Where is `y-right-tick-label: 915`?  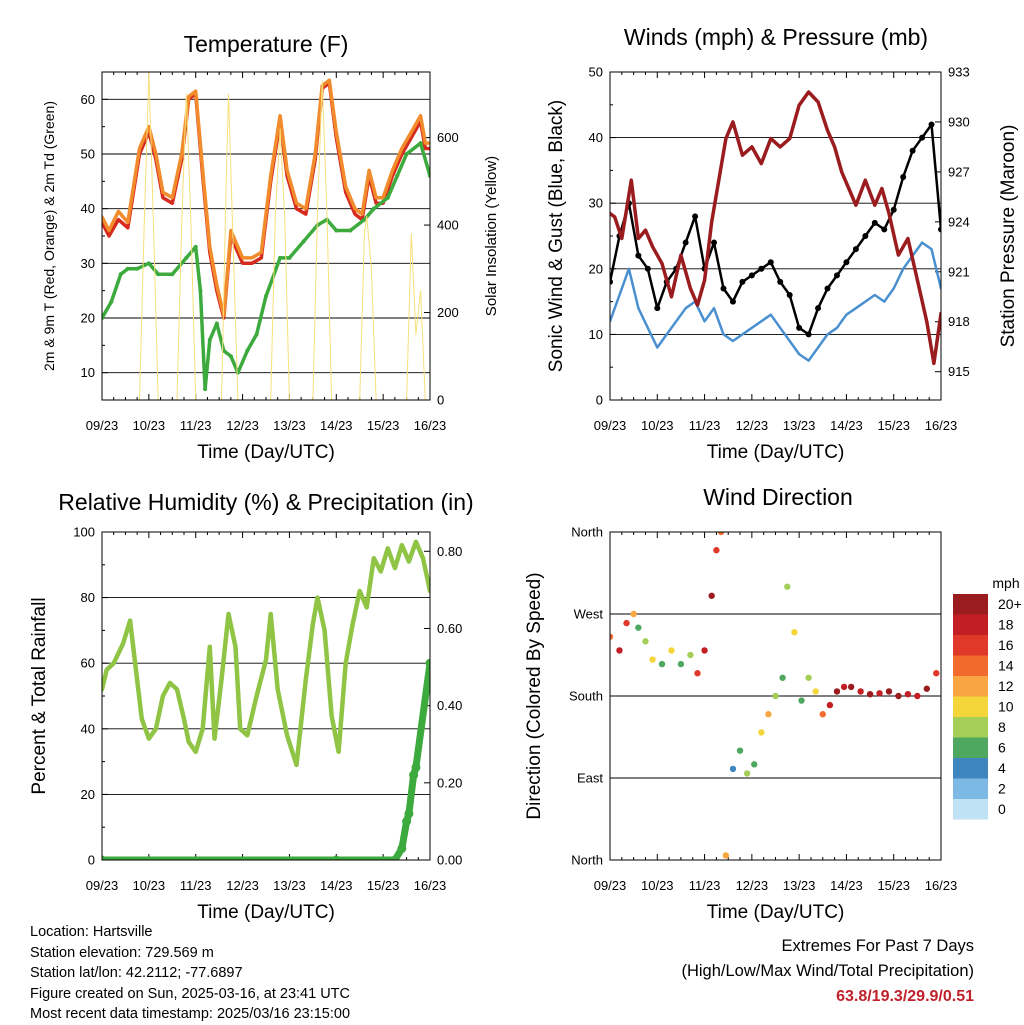 y-right-tick-label: 915 is located at coordinates (959, 371).